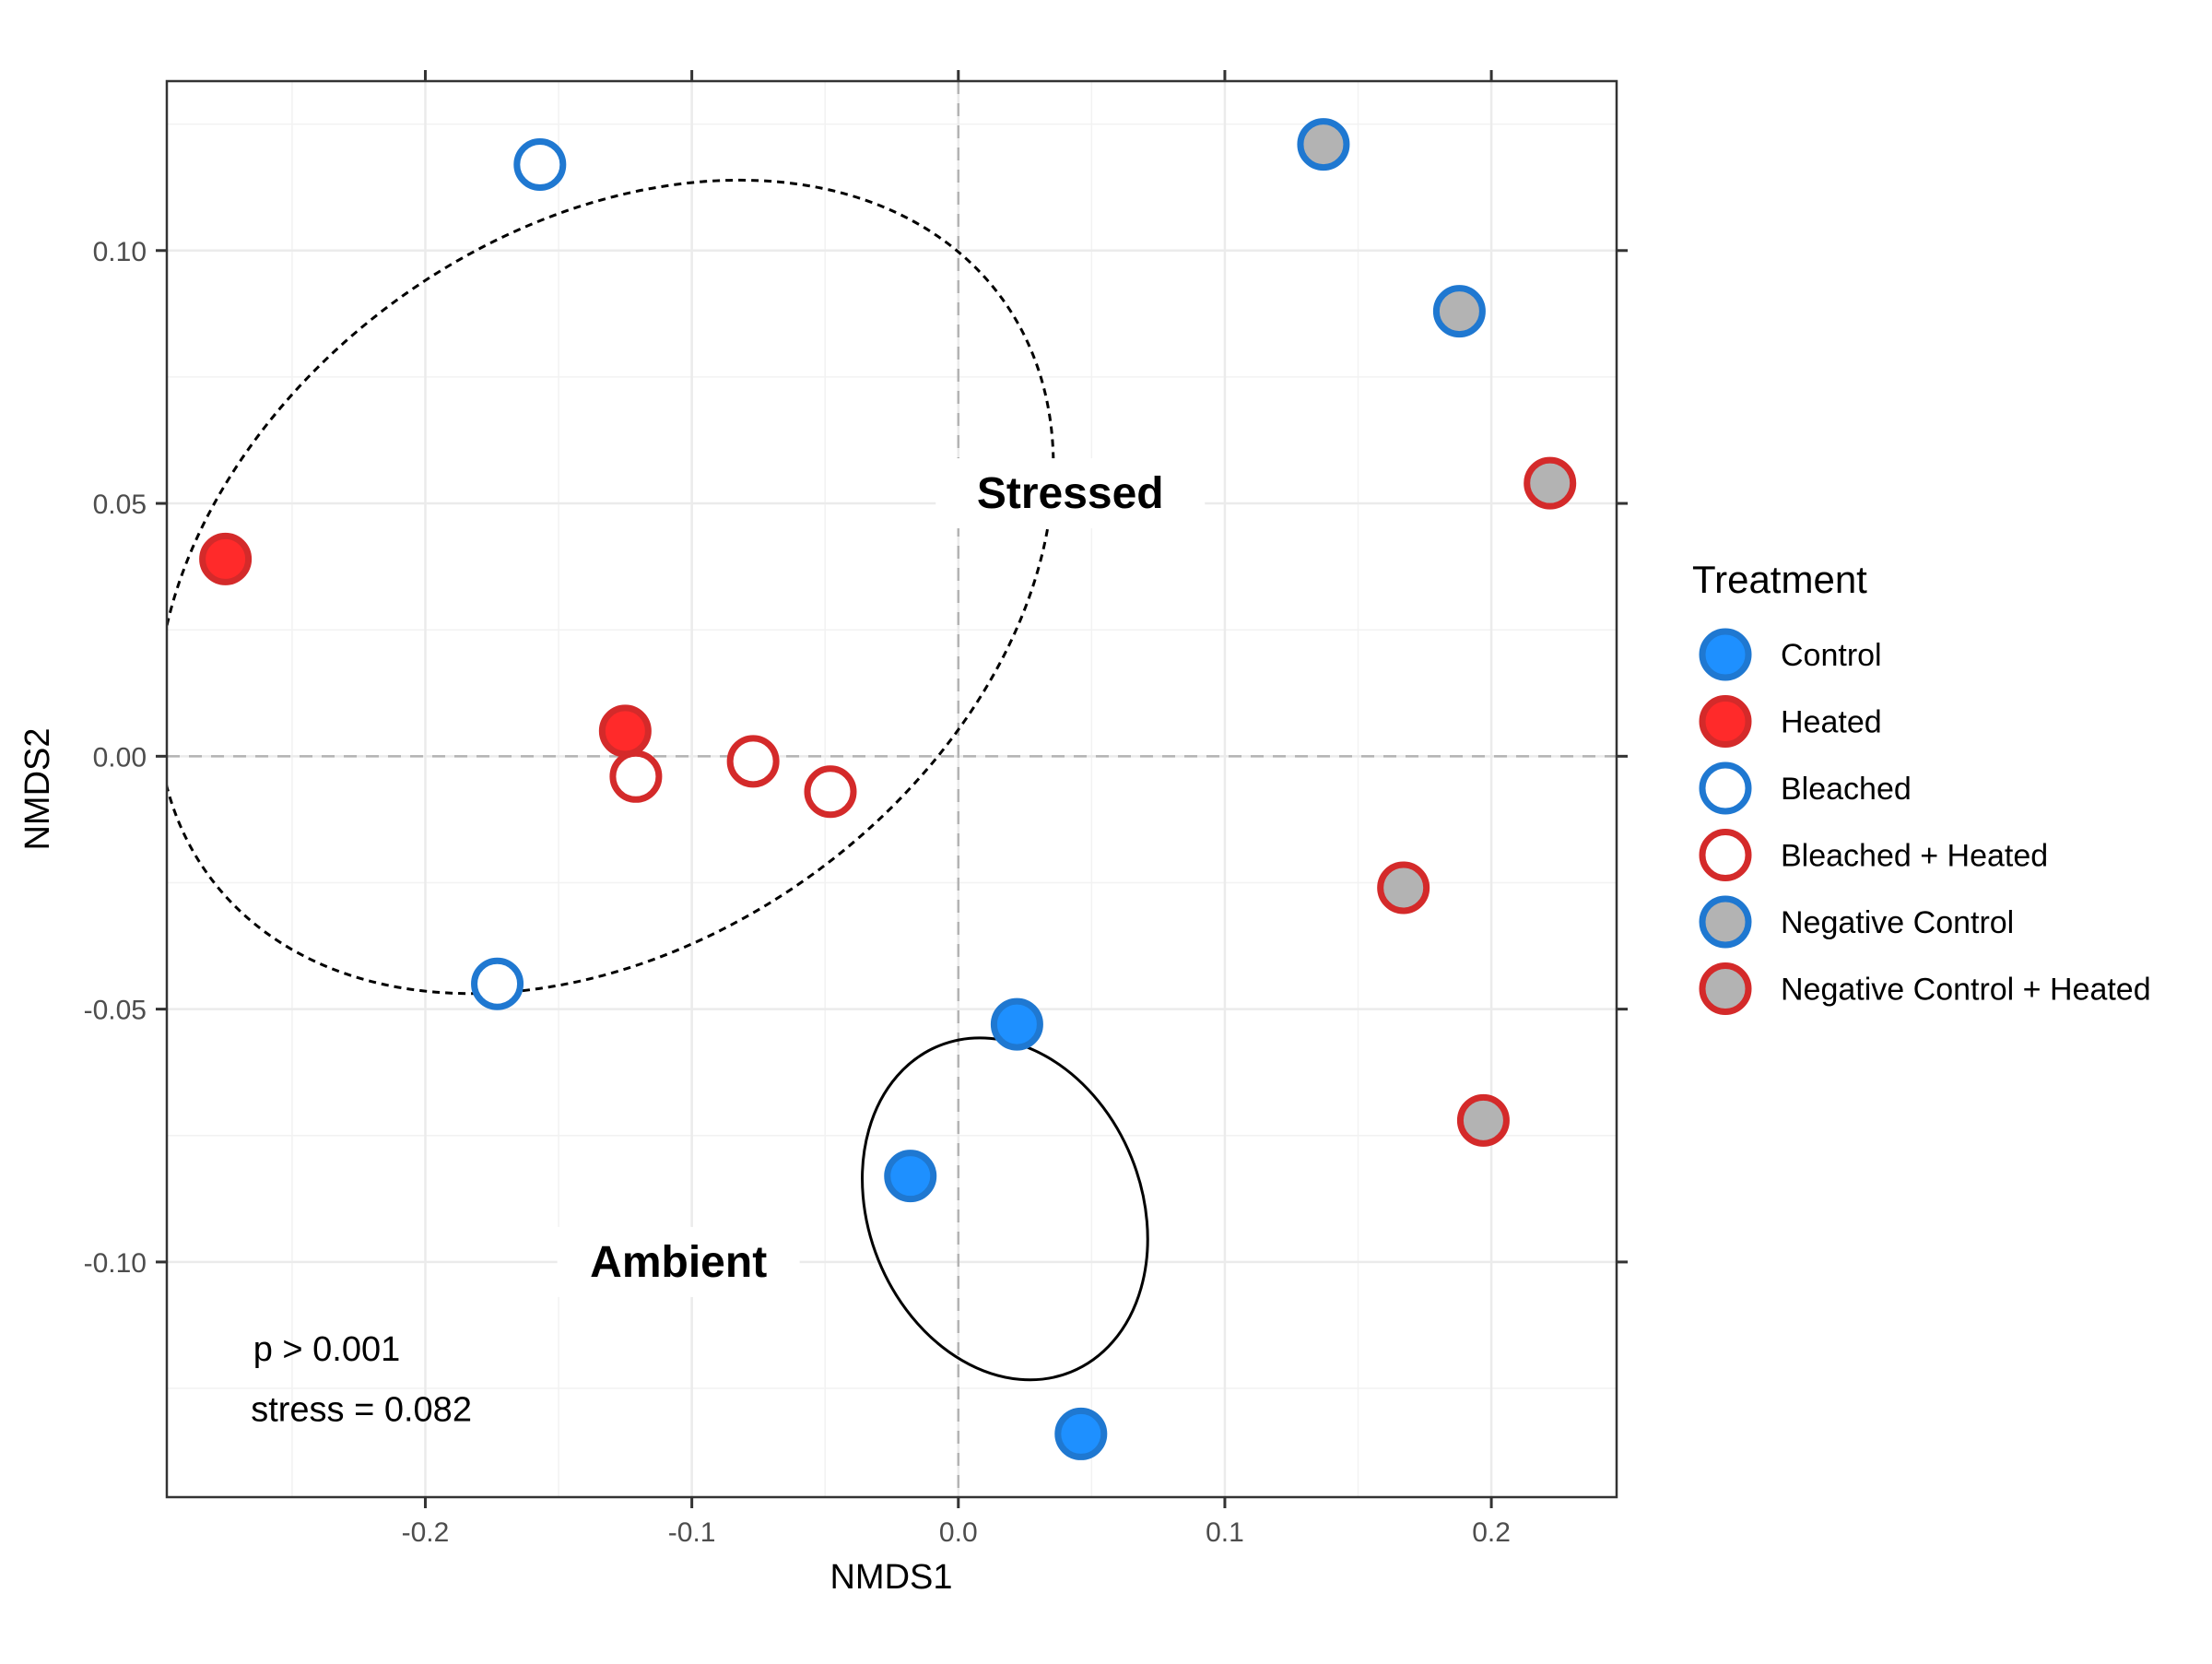 The height and width of the screenshot is (1664, 2212). What do you see at coordinates (426, 1532) in the screenshot?
I see `x-tick-label: -0.2` at bounding box center [426, 1532].